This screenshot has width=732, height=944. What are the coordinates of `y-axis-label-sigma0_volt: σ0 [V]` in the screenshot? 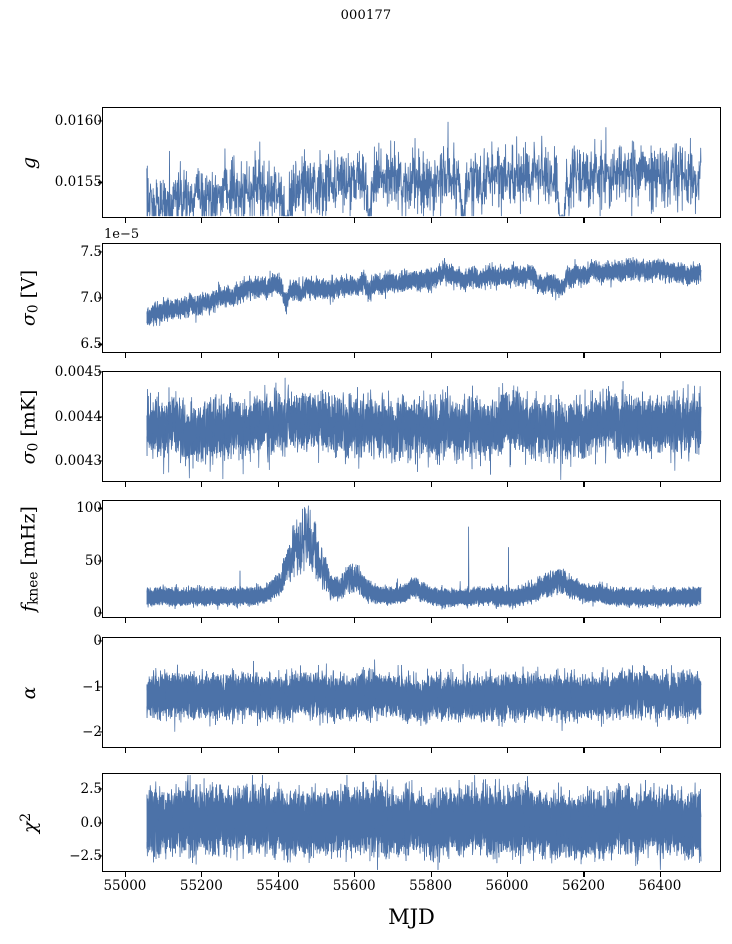 It's located at (29, 298).